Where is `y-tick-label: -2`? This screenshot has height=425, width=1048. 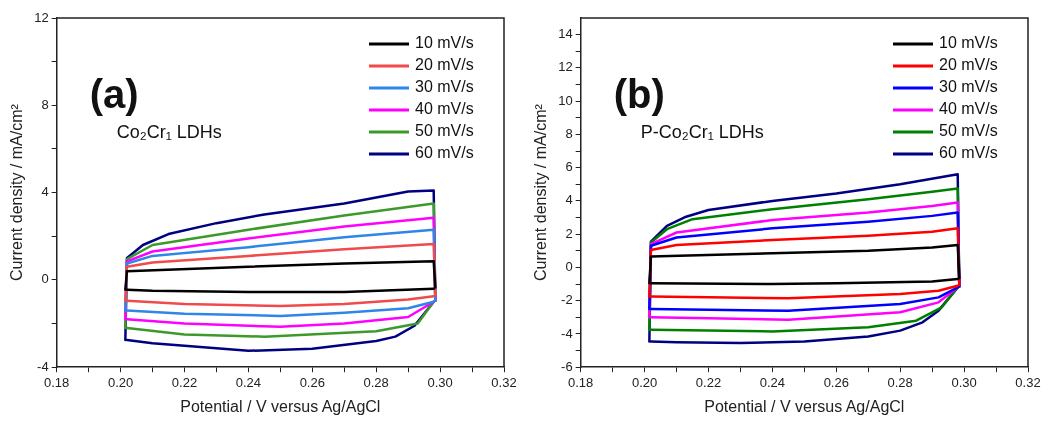
y-tick-label: -2 is located at coordinates (567, 300).